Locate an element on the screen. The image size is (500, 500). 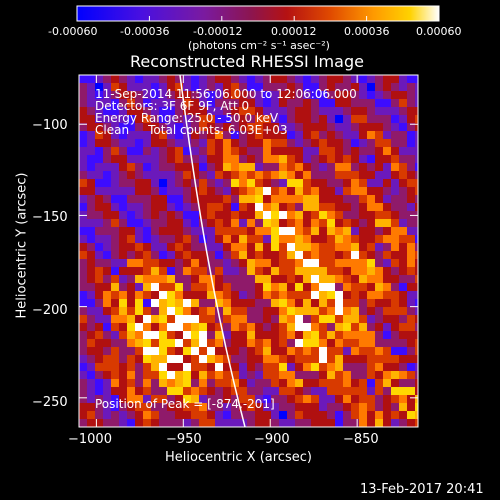
x-tick-labels: −1000 −950 −900 −850 is located at coordinates (250, 439).